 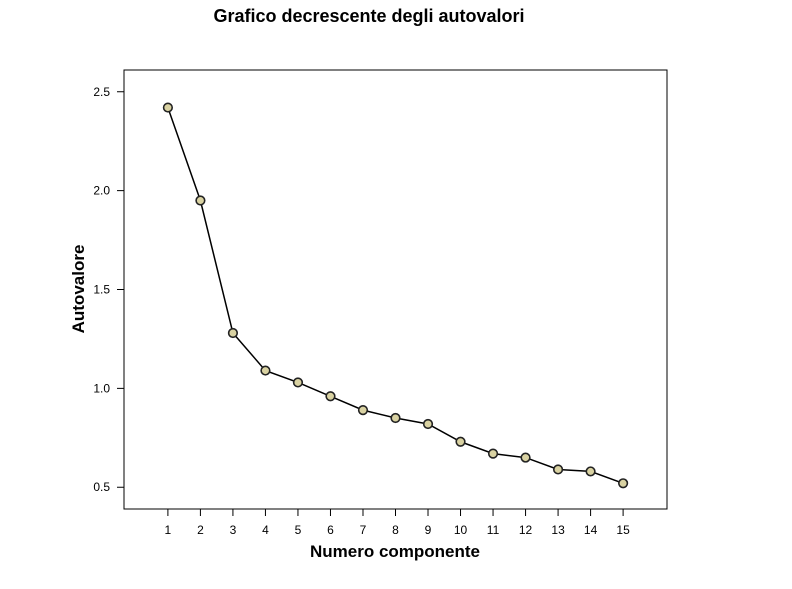 What do you see at coordinates (265, 530) in the screenshot?
I see `x-axis-tick-label: 4` at bounding box center [265, 530].